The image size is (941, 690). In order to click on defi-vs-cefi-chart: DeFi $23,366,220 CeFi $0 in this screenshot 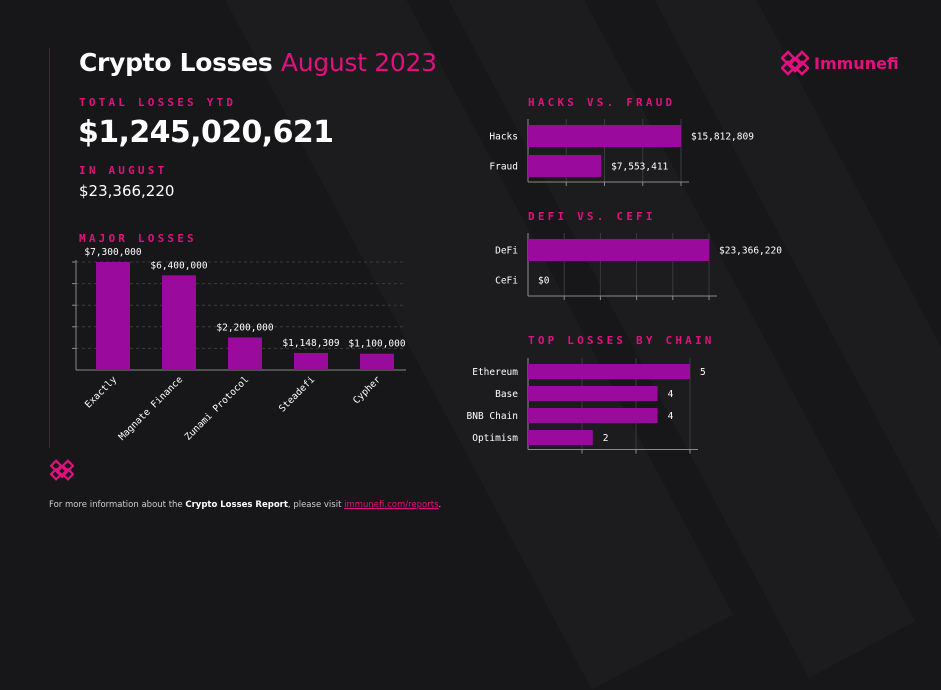, I will do `click(638, 266)`.